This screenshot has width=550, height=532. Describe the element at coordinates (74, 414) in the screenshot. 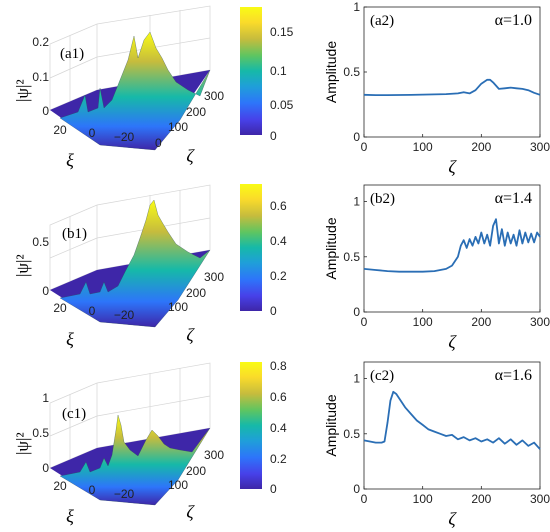

I see `panel-c1-label: (c1)` at that location.